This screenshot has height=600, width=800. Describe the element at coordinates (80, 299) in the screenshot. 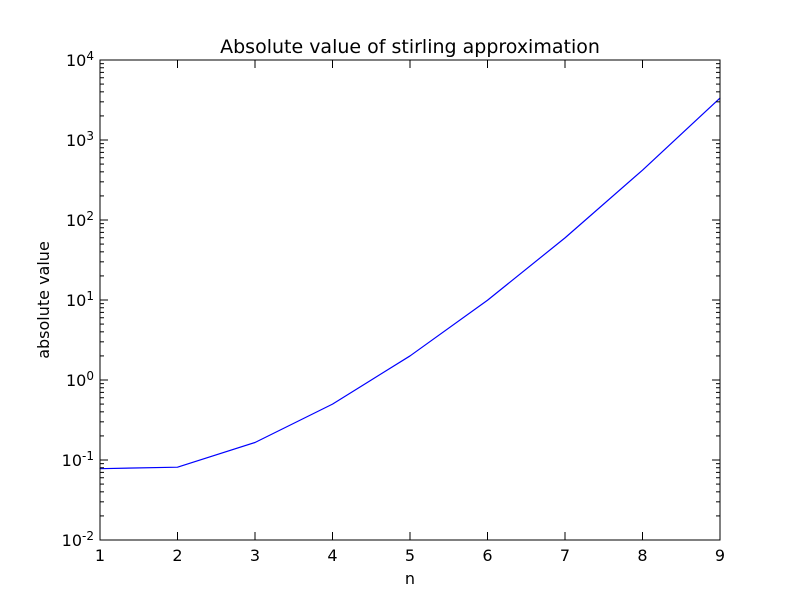

I see `y-tick-label: 10¹` at that location.